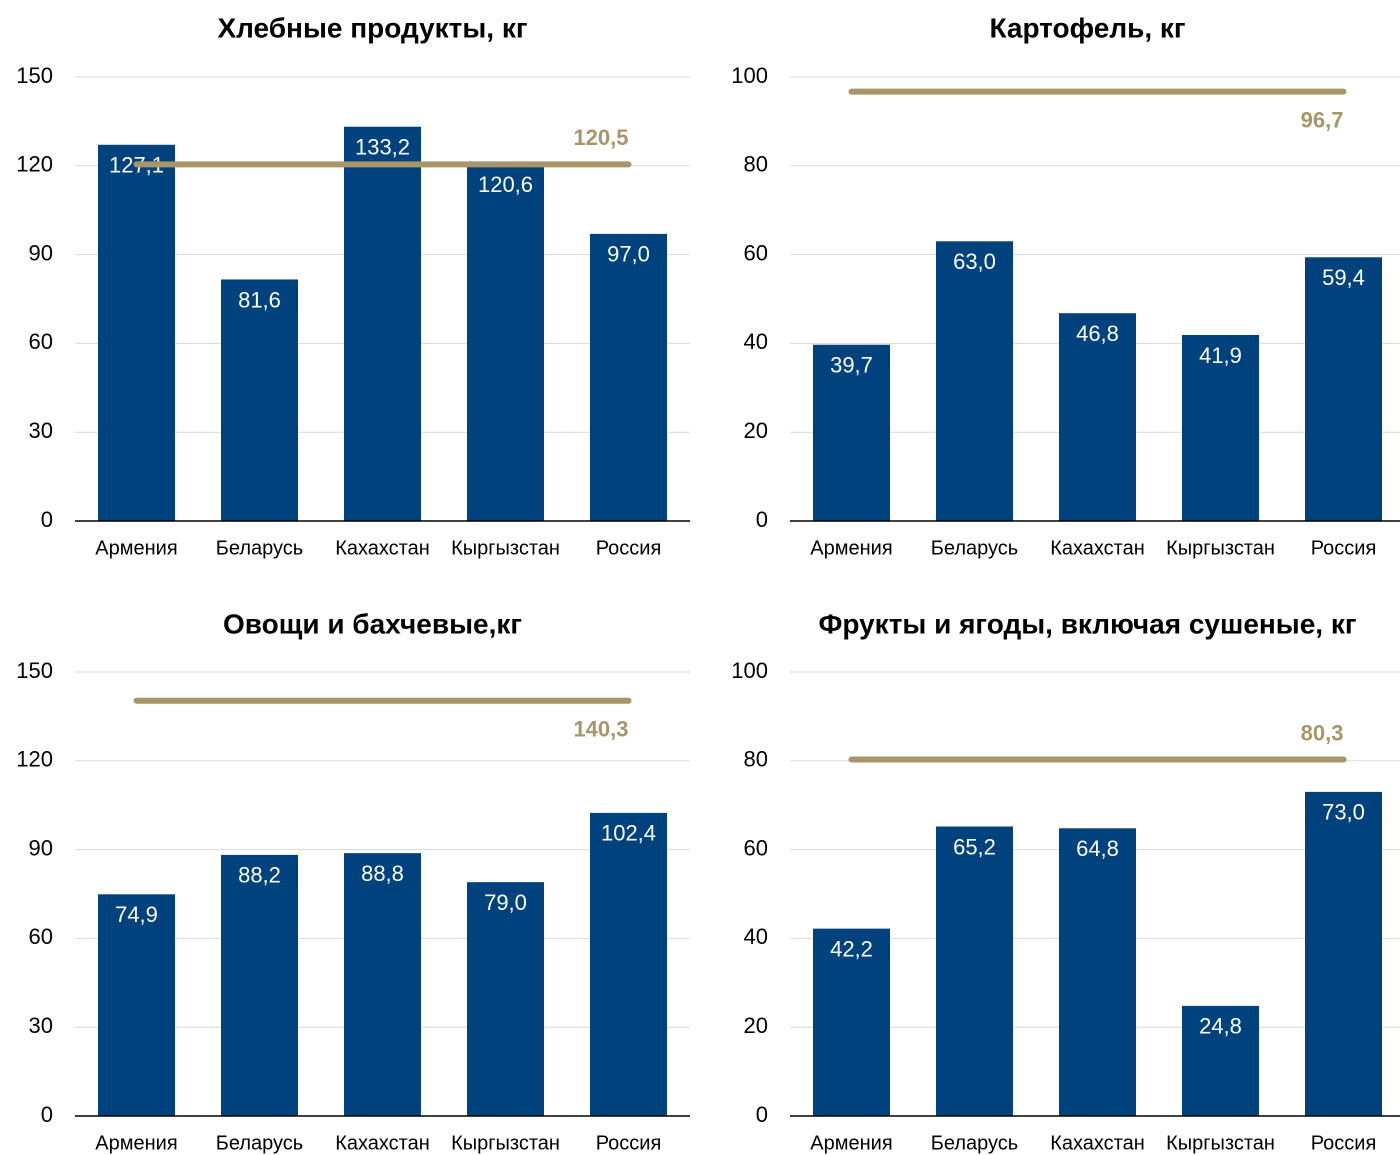 Image resolution: width=1400 pixels, height=1155 pixels. What do you see at coordinates (851, 365) in the screenshot?
I see `data-label: 39,7` at bounding box center [851, 365].